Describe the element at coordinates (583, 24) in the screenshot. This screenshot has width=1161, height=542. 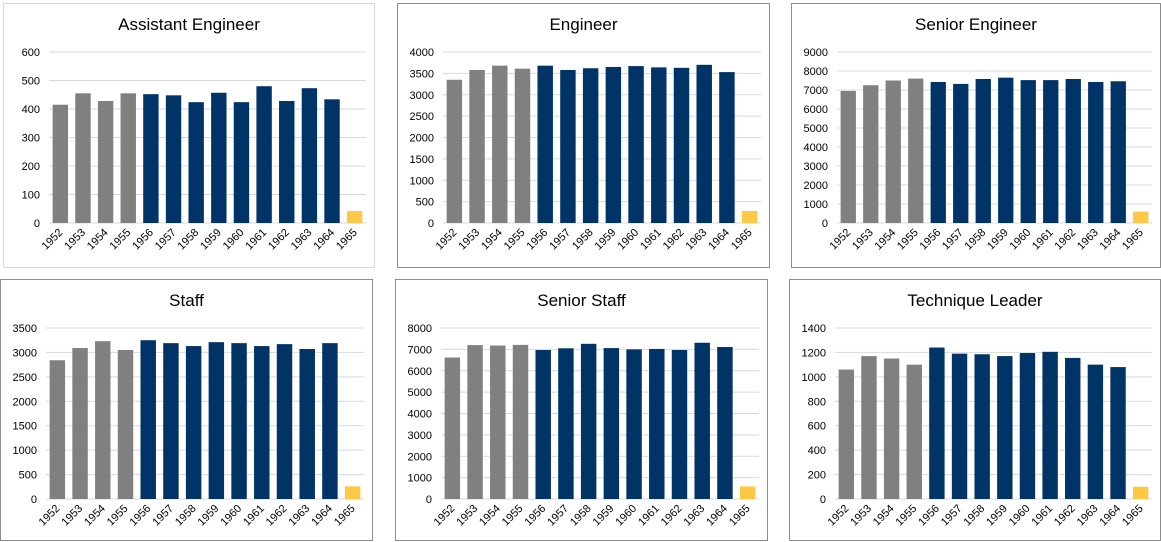
I see `chart-title: Engineer` at that location.